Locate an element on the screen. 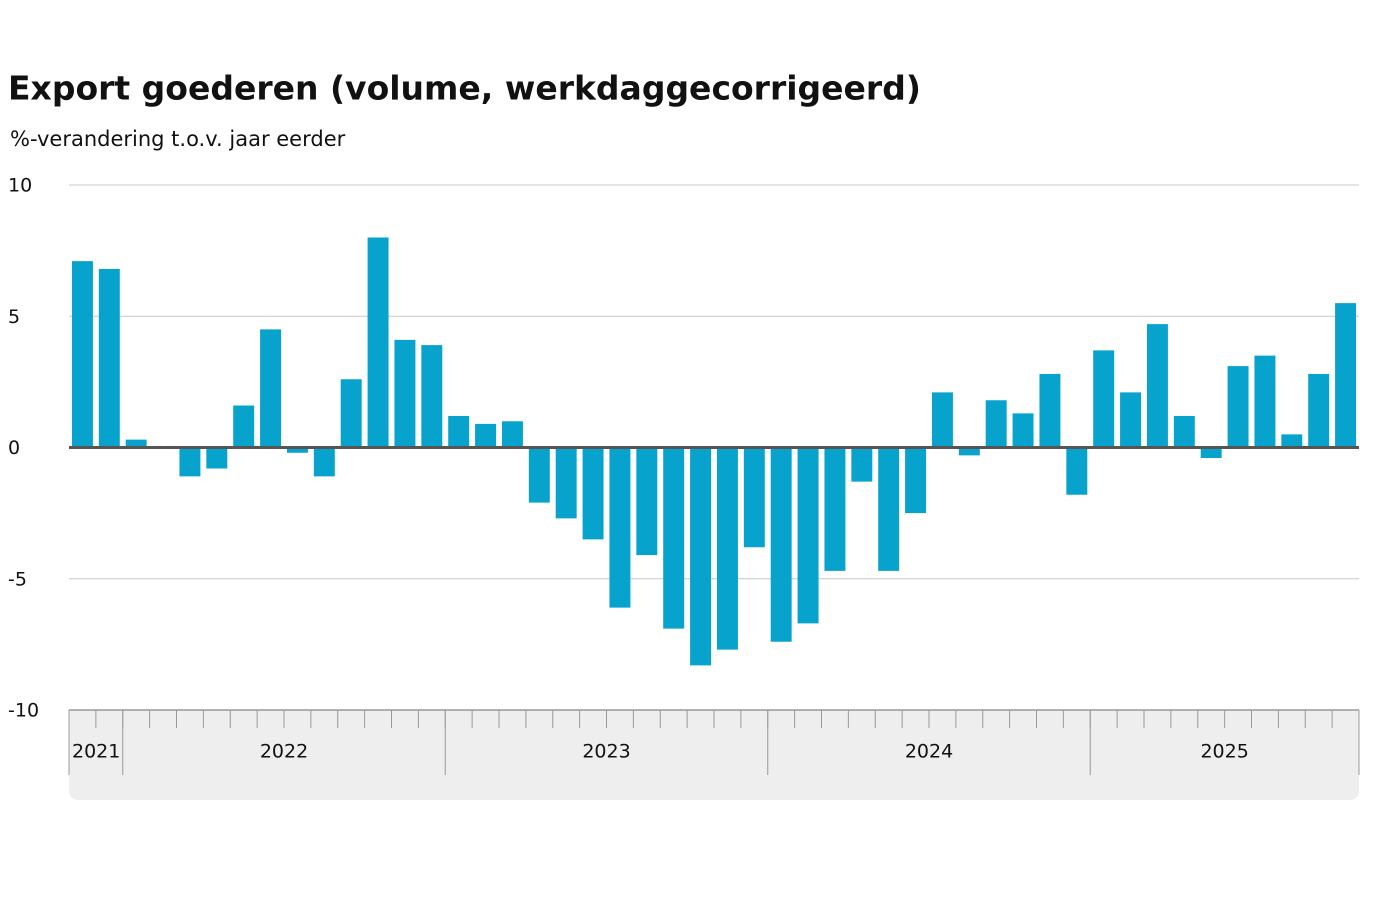  year-label: 2022 is located at coordinates (284, 752).